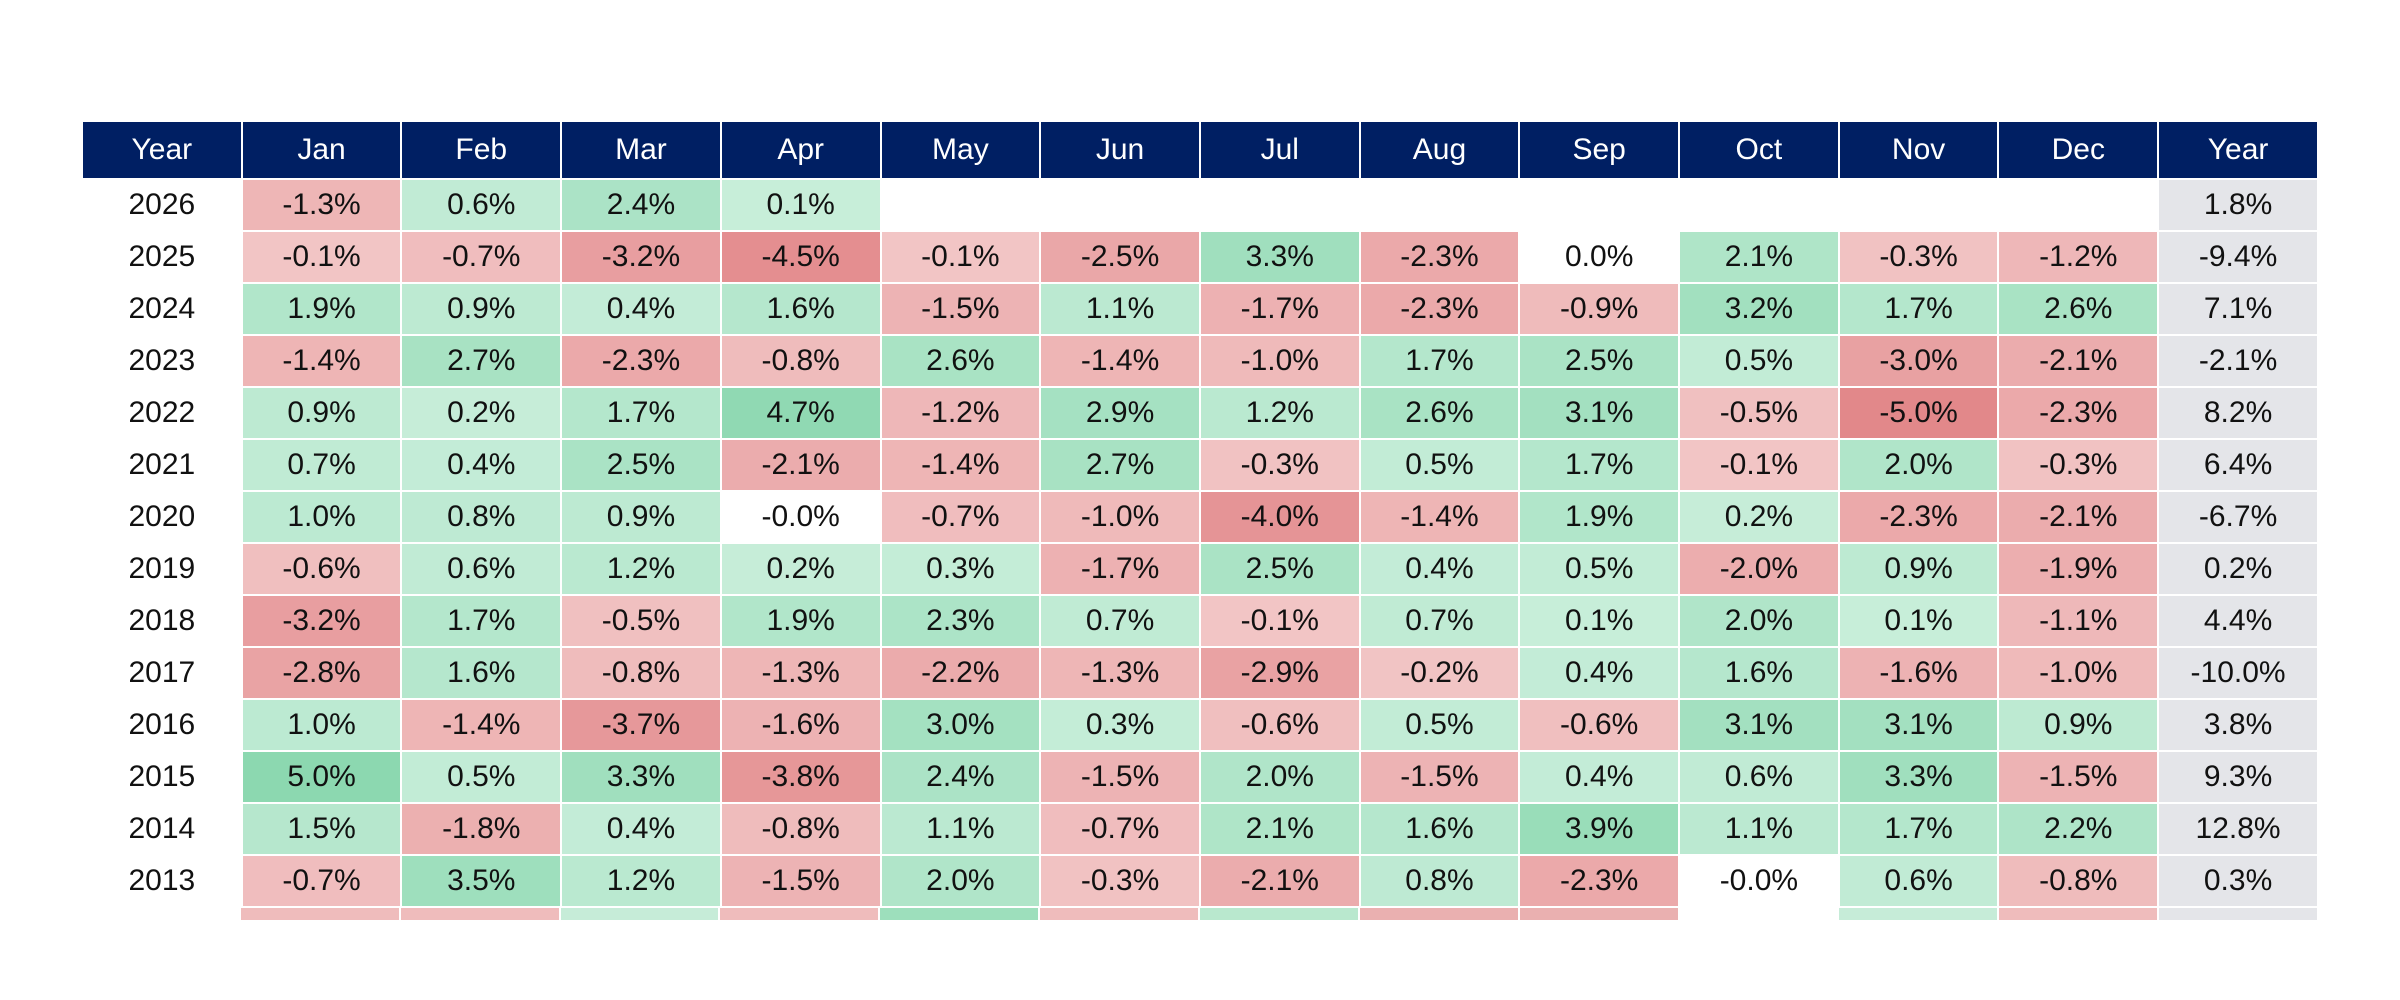 Image resolution: width=2400 pixels, height=1000 pixels. I want to click on month-cell: 0.8%, so click(481, 517).